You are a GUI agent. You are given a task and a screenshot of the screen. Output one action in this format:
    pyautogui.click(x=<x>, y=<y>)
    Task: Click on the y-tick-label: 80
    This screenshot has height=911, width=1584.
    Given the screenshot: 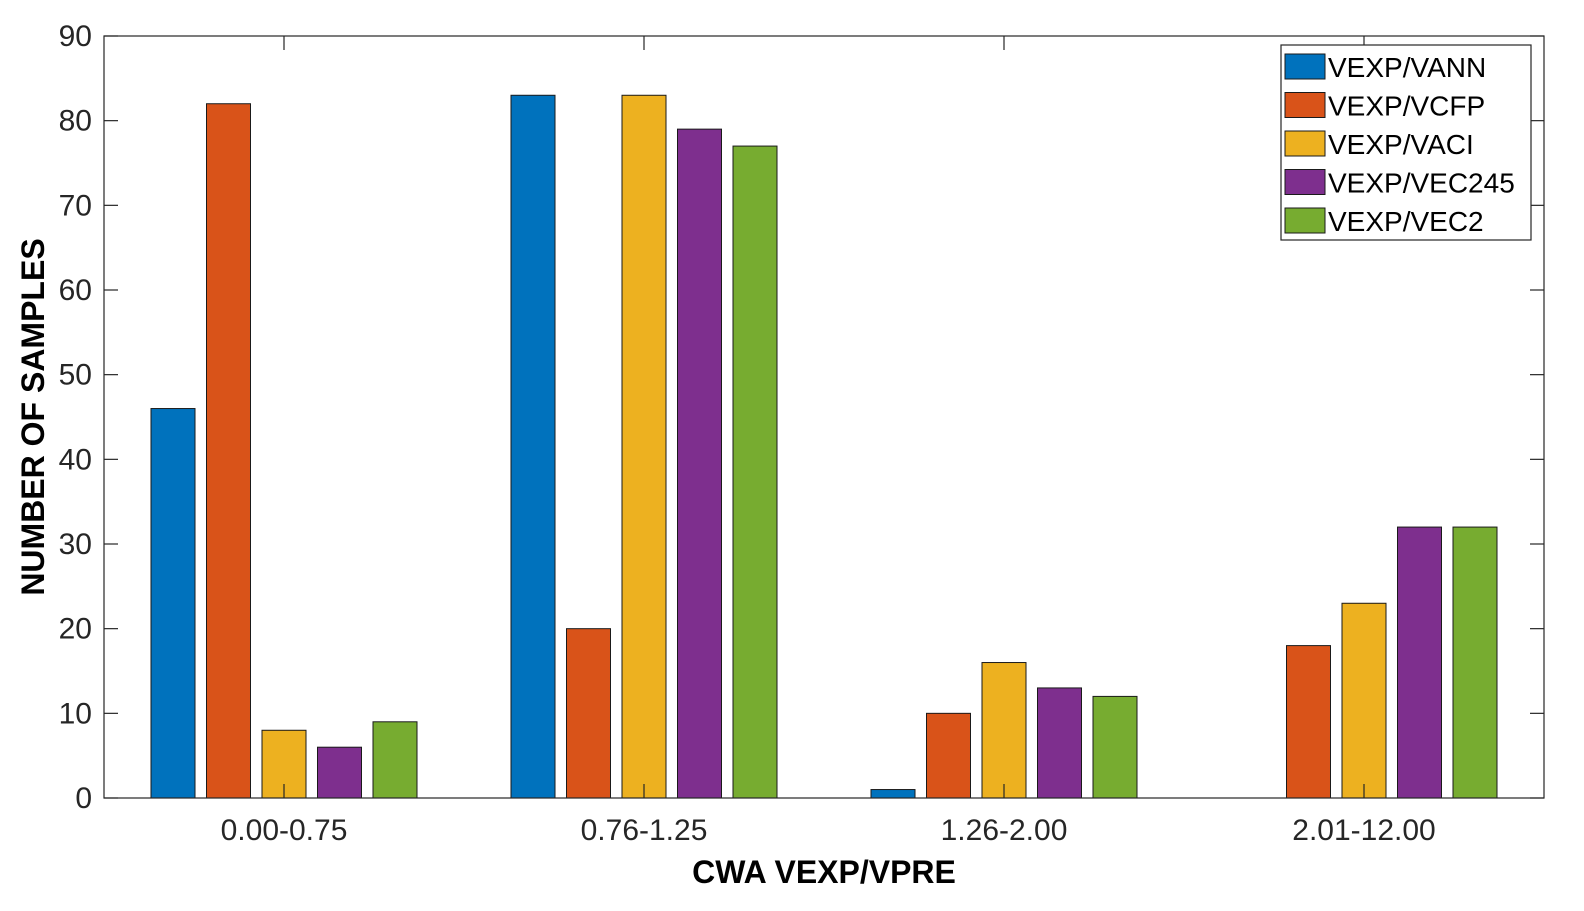 What is the action you would take?
    pyautogui.click(x=75, y=121)
    